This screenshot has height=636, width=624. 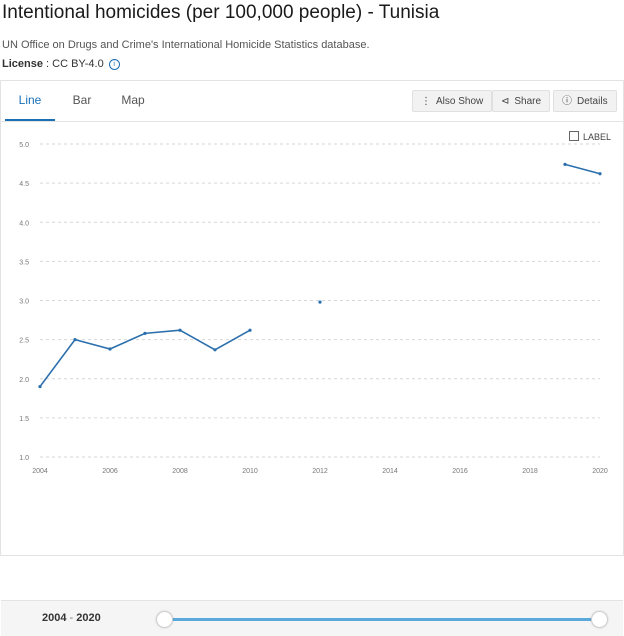 What do you see at coordinates (180, 471) in the screenshot?
I see `x-tick-label: 2008` at bounding box center [180, 471].